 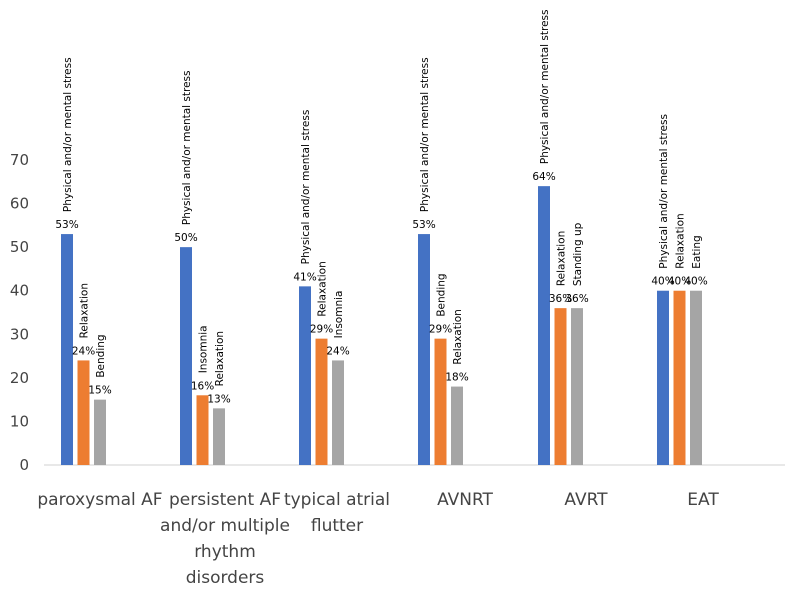 I want to click on y-axis: 0 10 20 30 40 50 60 70, so click(x=19, y=312).